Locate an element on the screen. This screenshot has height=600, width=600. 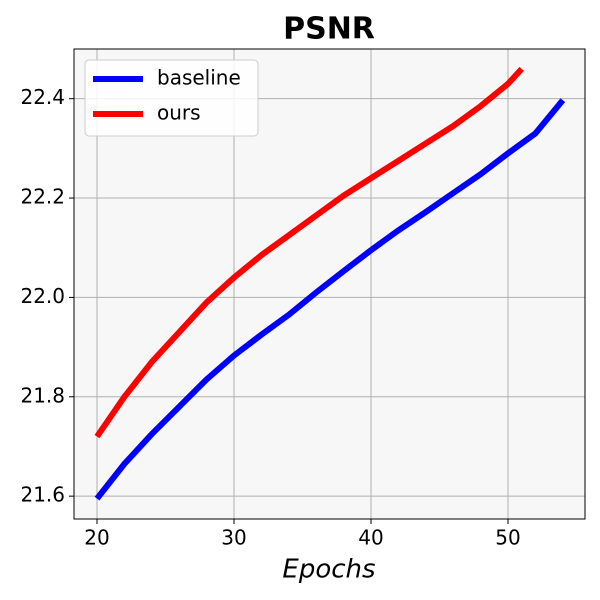
x-axis-label: Epochs is located at coordinates (328, 570).